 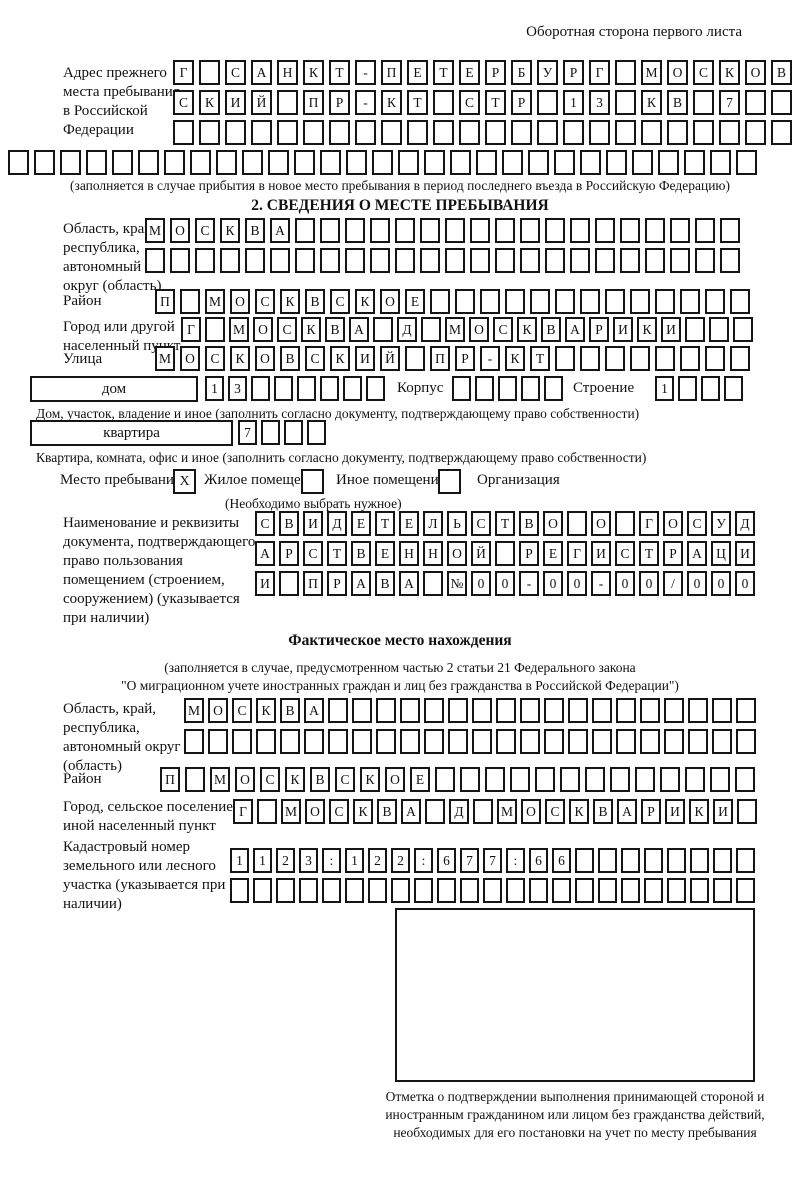 What do you see at coordinates (509, 388) in the screenshot?
I see `korpus-cells` at bounding box center [509, 388].